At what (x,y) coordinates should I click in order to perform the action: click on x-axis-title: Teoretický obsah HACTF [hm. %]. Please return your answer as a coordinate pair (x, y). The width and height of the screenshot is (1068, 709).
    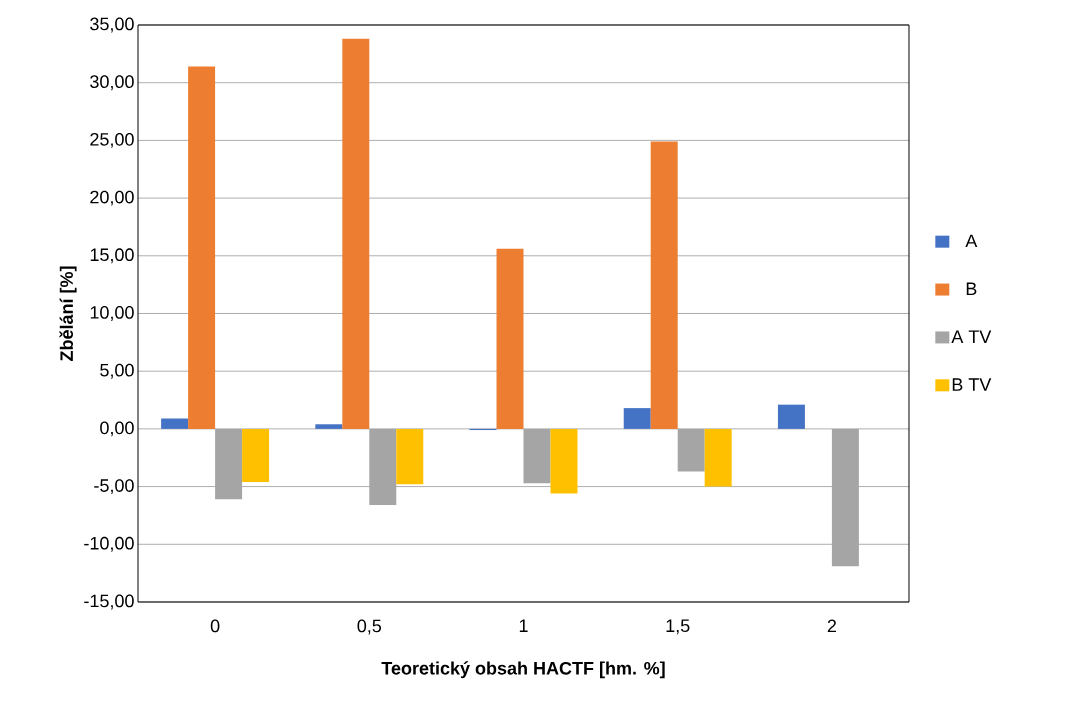
    Looking at the image, I should click on (523, 670).